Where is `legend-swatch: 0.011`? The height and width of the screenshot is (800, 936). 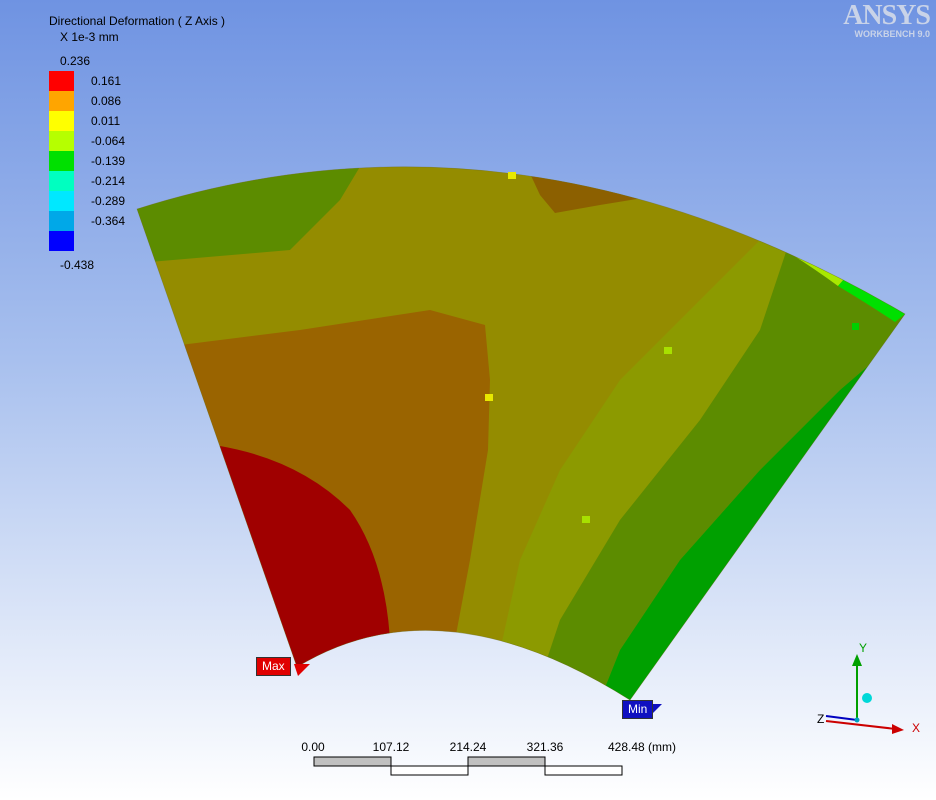
legend-swatch: 0.011 is located at coordinates (84, 121).